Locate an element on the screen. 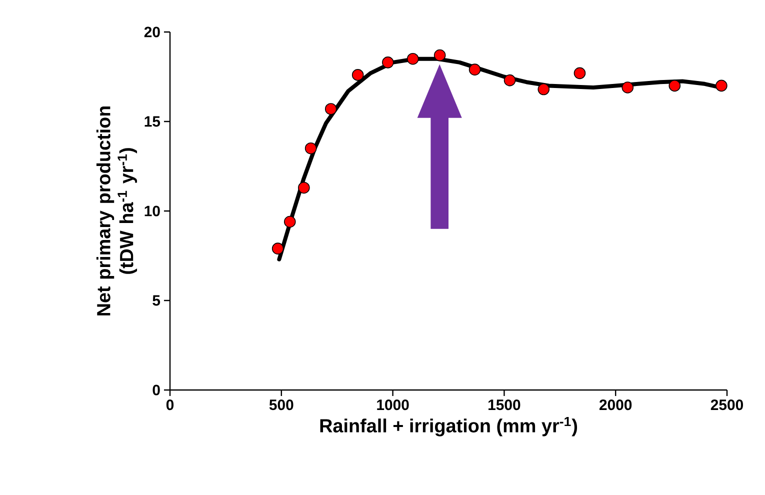  y-tick-label: 5 is located at coordinates (156, 300).